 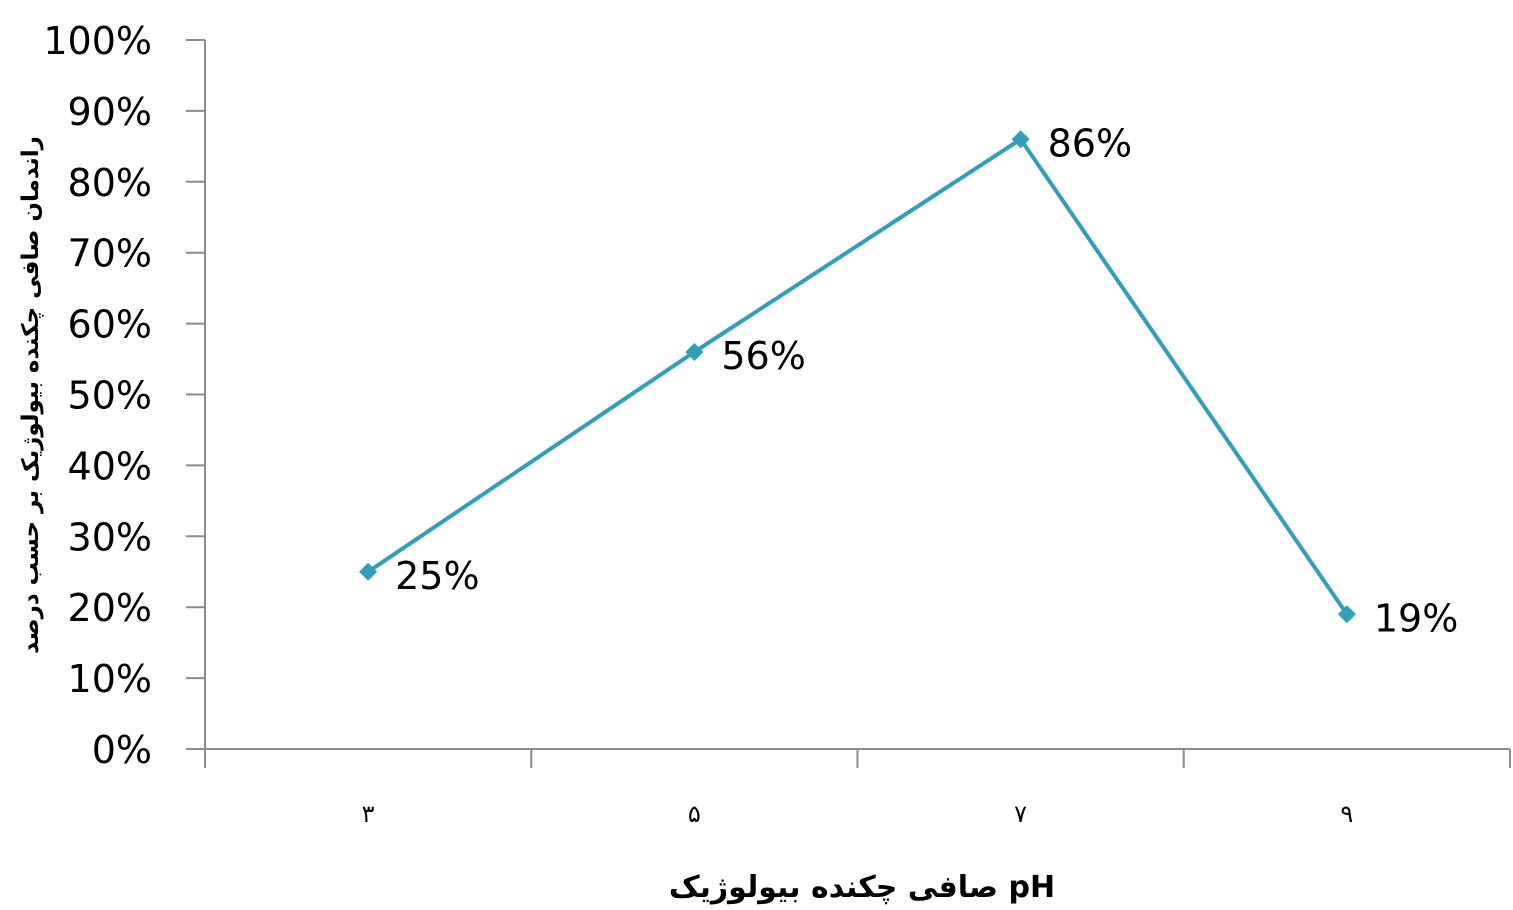 What do you see at coordinates (368, 814) in the screenshot?
I see `x-tick-label: ۳` at bounding box center [368, 814].